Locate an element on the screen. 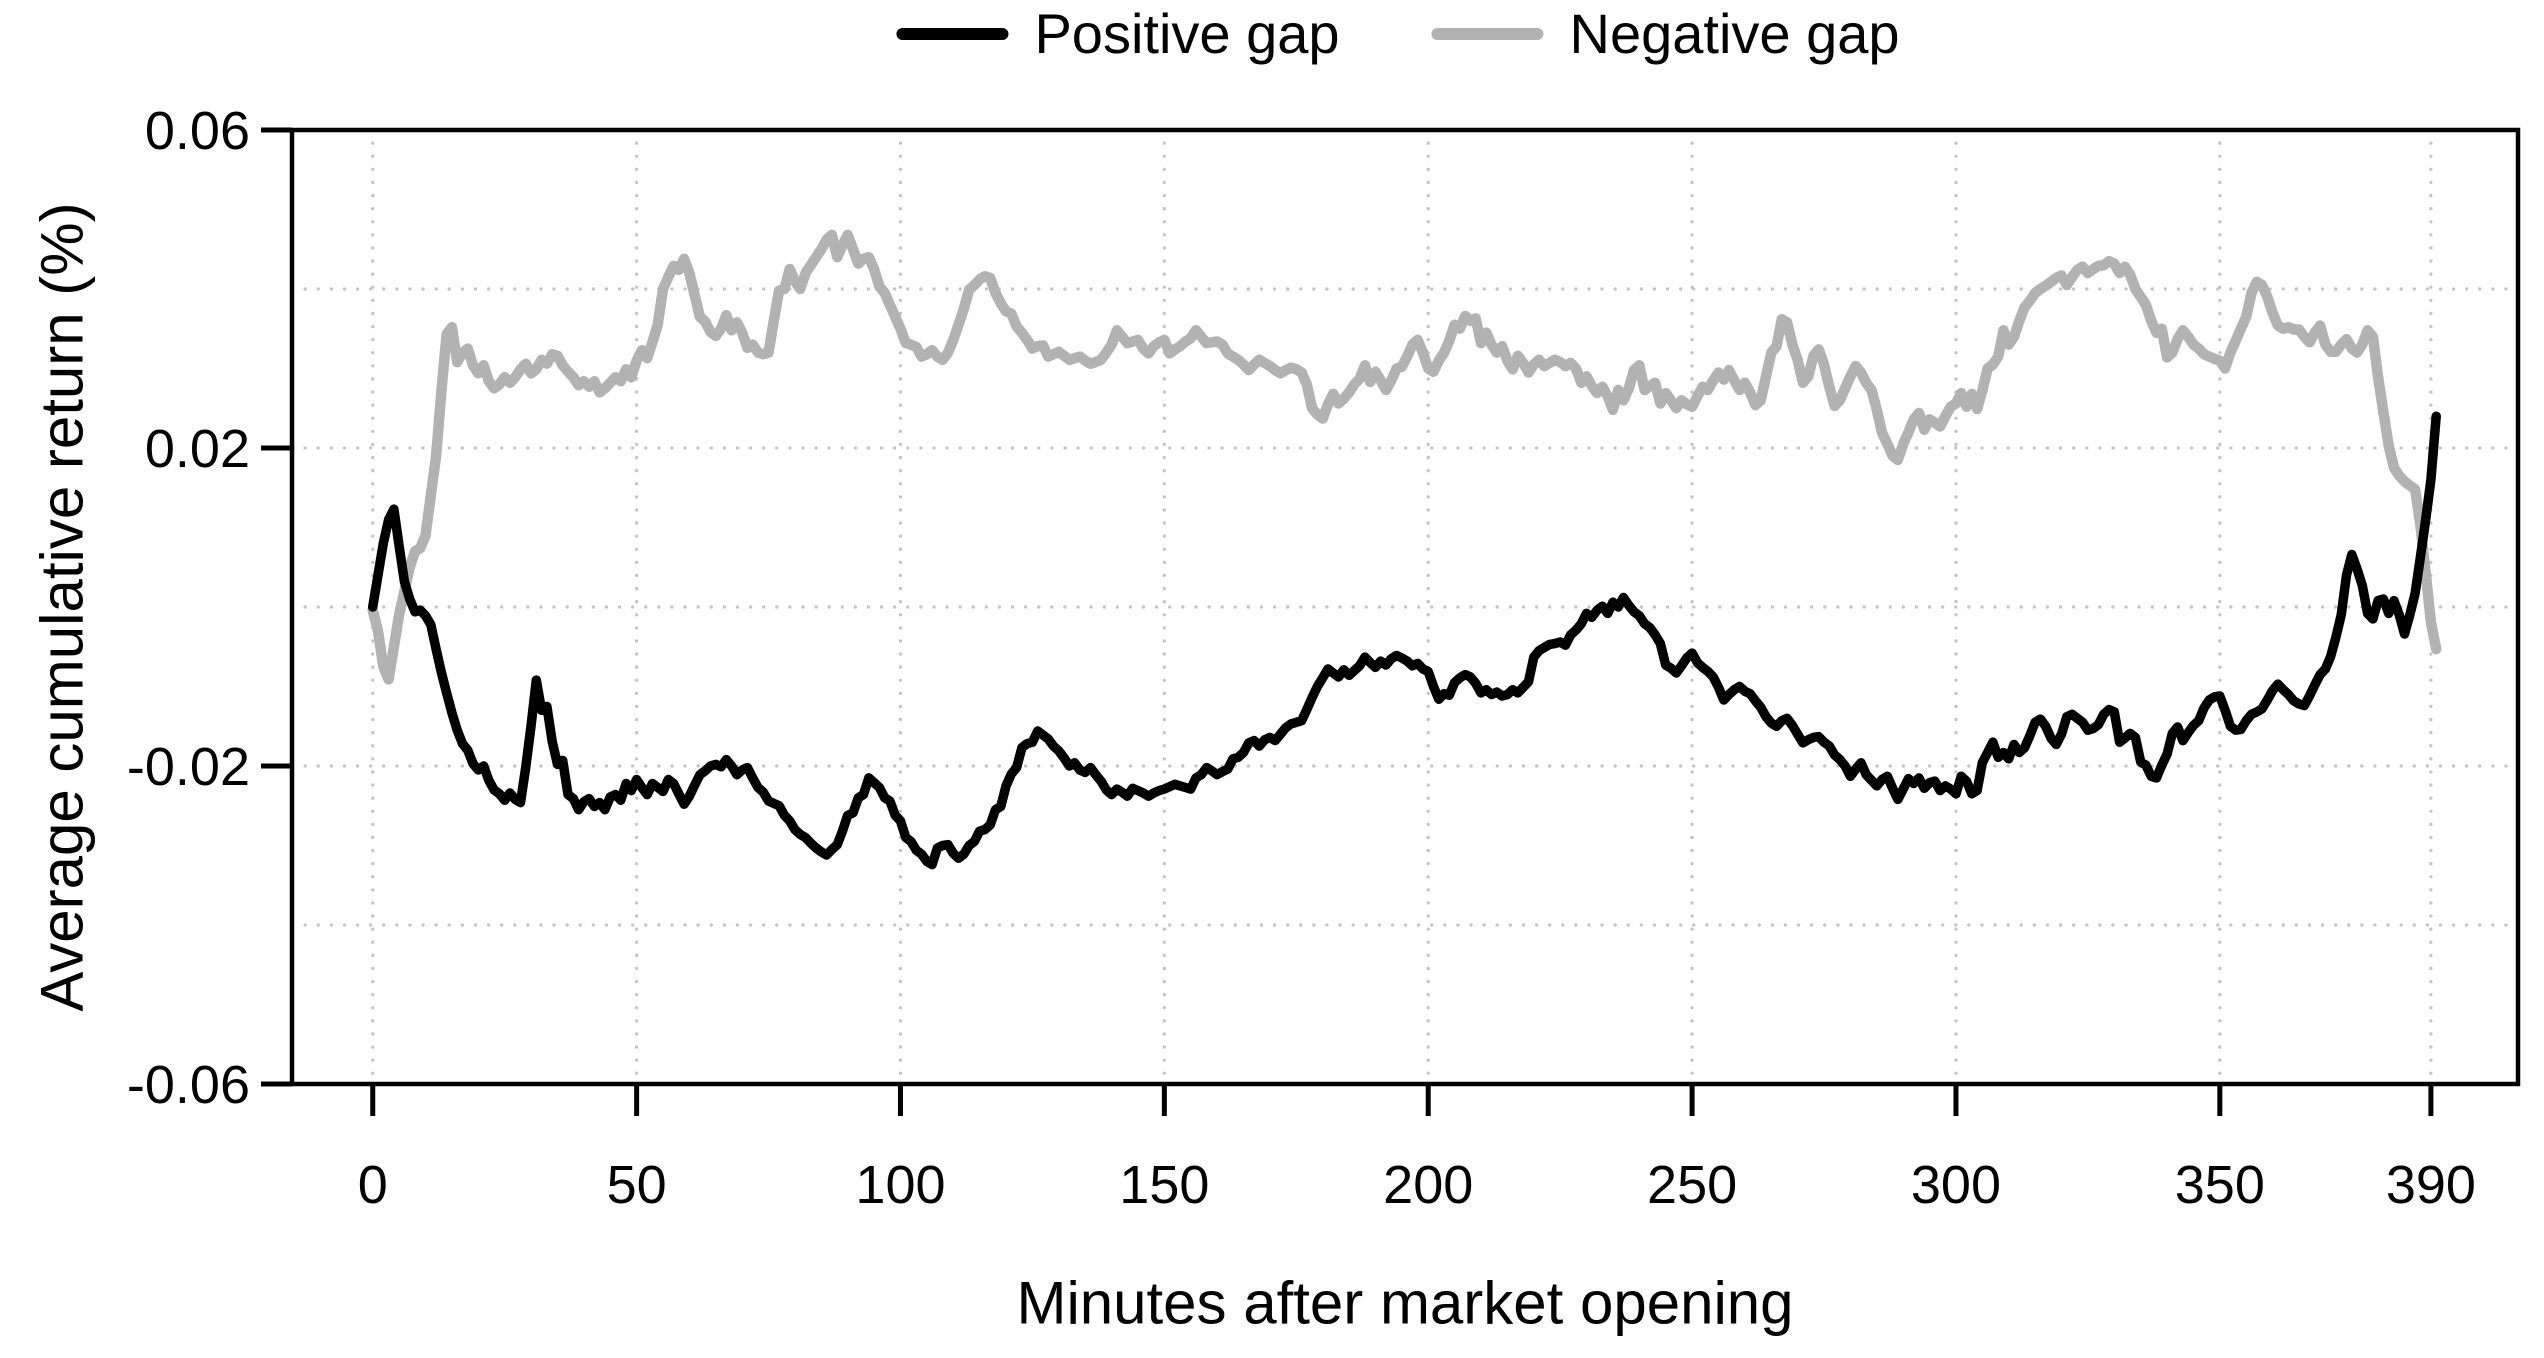 The image size is (2544, 1358). legend-item-positive-gap: Positive gap is located at coordinates (1118, 33).